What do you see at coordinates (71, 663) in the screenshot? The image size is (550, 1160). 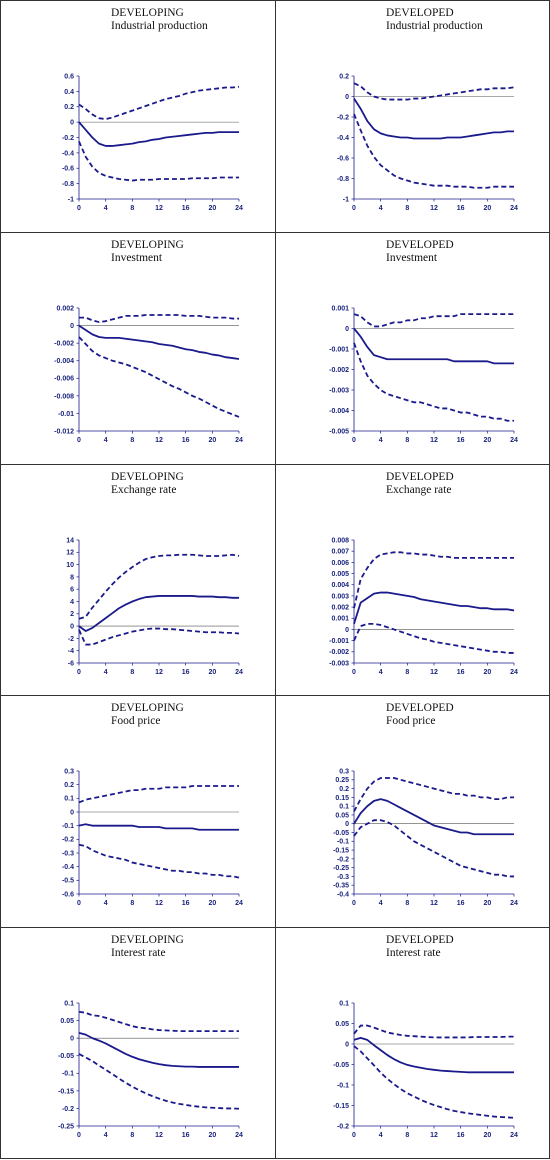 I see `y-tick-label: -6` at bounding box center [71, 663].